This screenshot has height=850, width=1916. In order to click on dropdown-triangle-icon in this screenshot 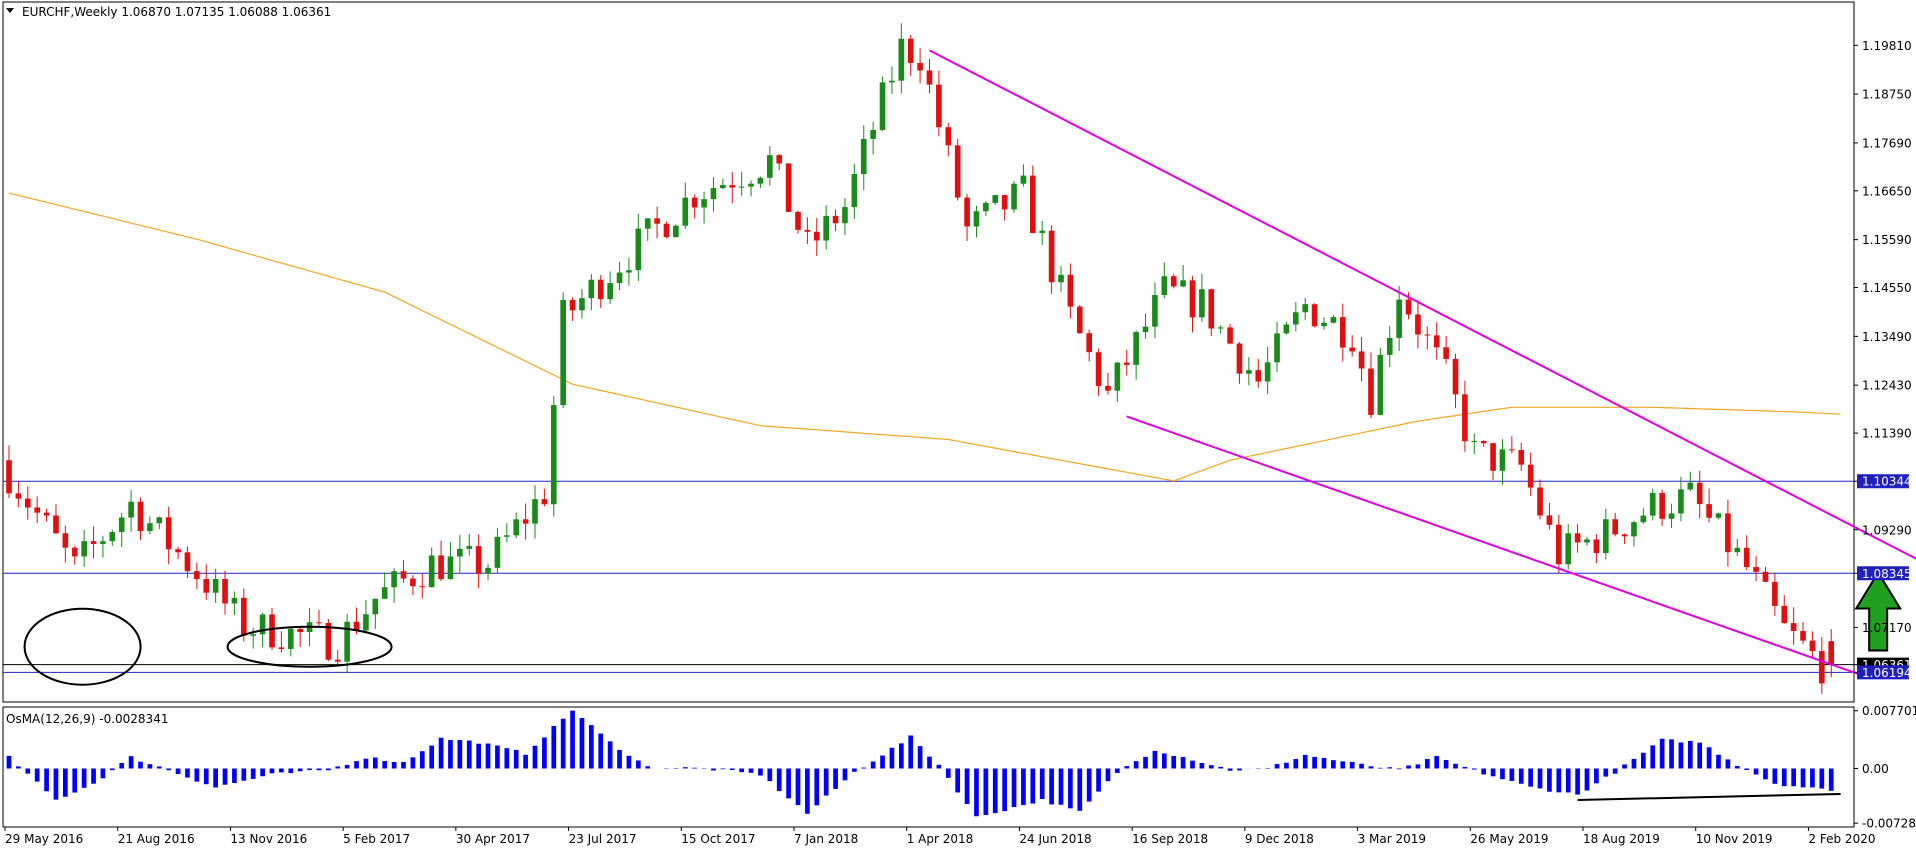, I will do `click(10, 10)`.